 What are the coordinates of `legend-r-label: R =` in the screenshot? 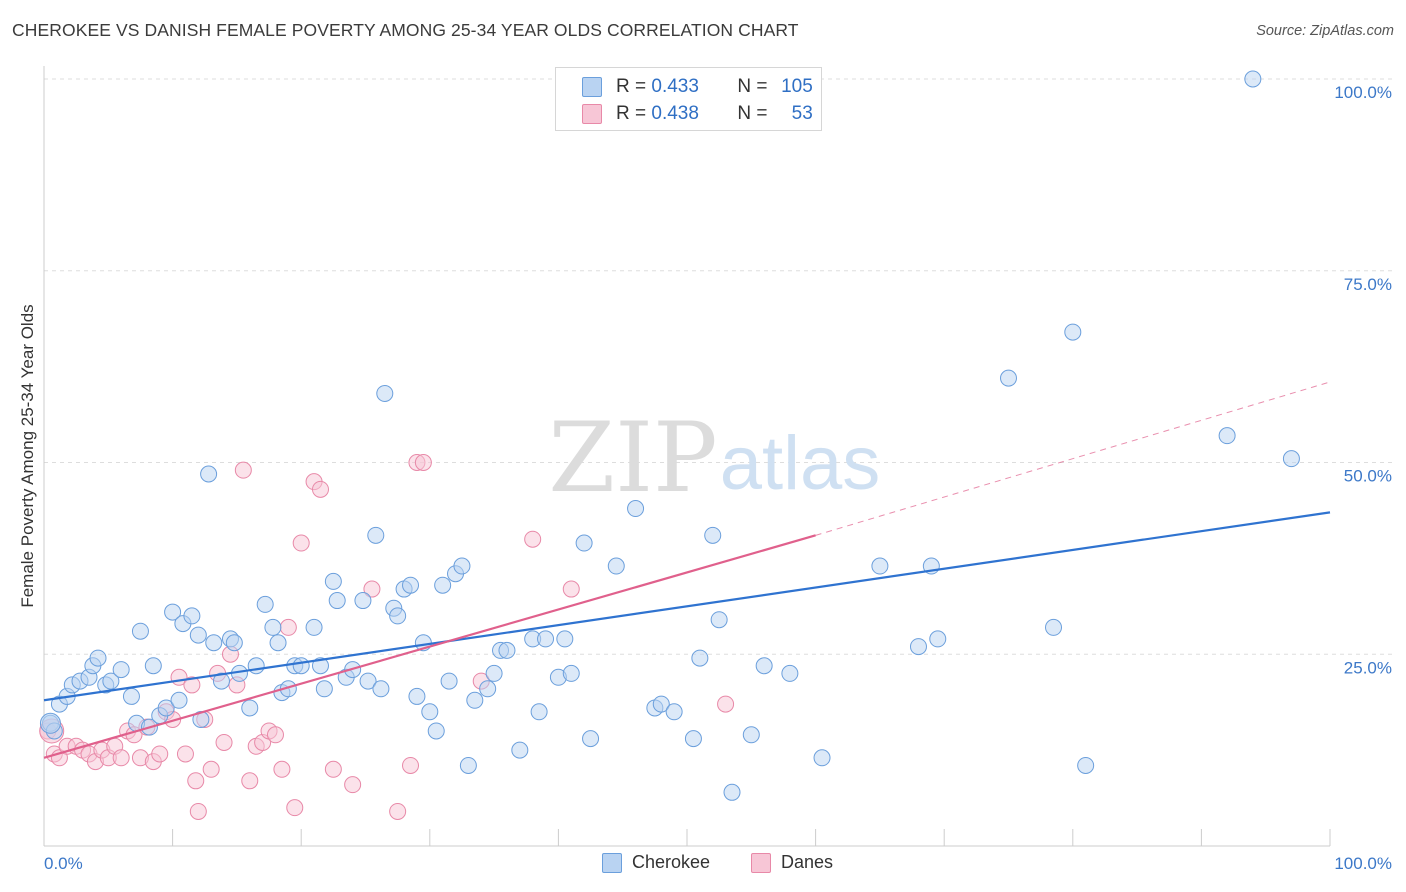 It's located at (631, 113).